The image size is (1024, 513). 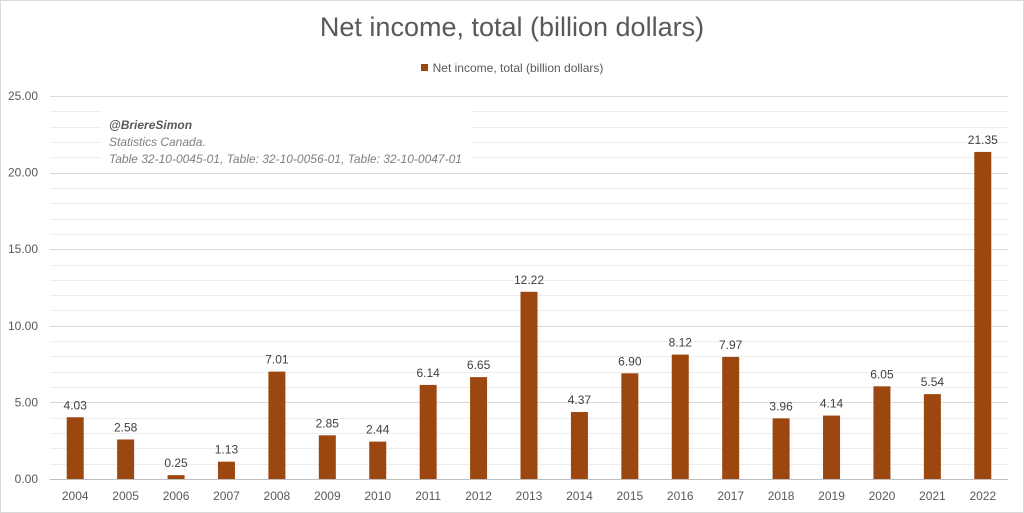 I want to click on bar-value-label-2008: 7.01, so click(x=277, y=360).